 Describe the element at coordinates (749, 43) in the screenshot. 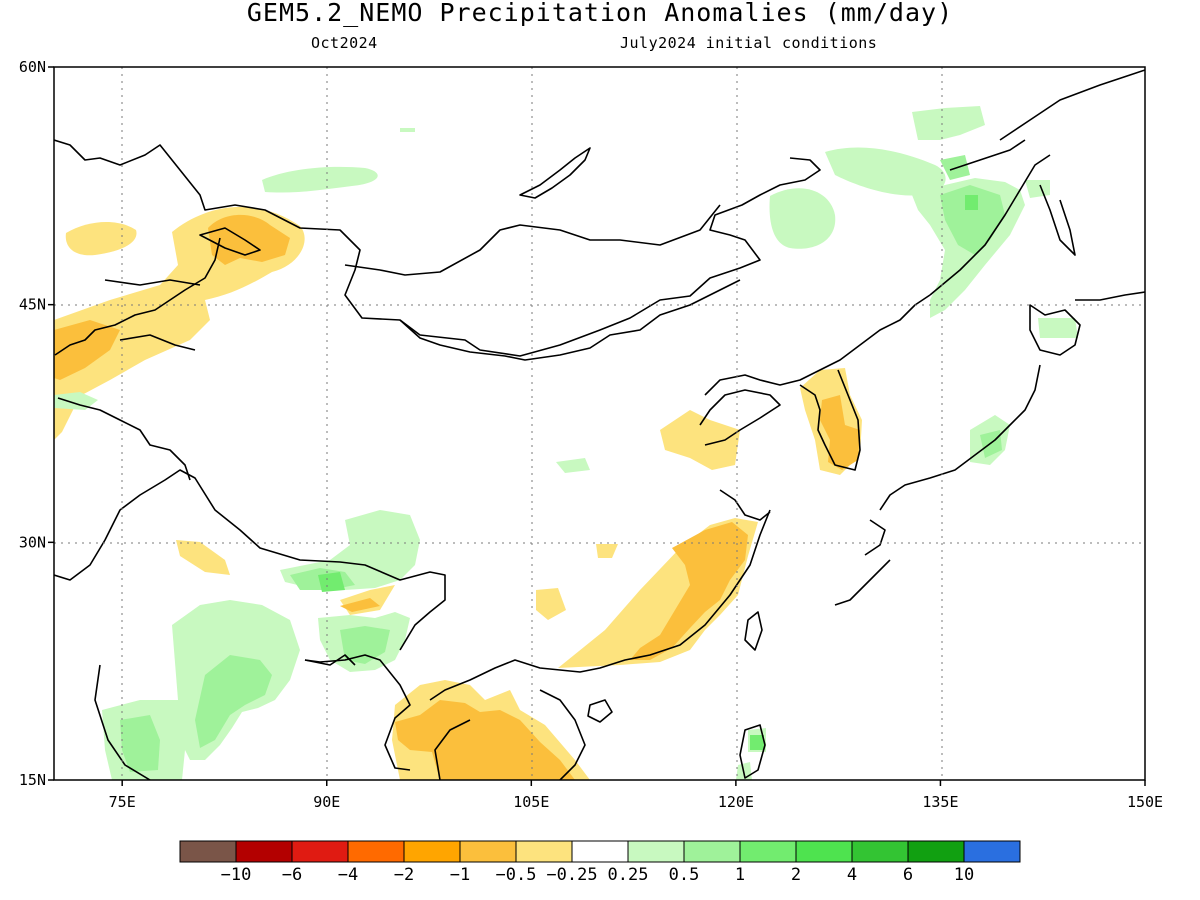

I see `subtitle-initial-conditions: July2024 initial conditions` at that location.